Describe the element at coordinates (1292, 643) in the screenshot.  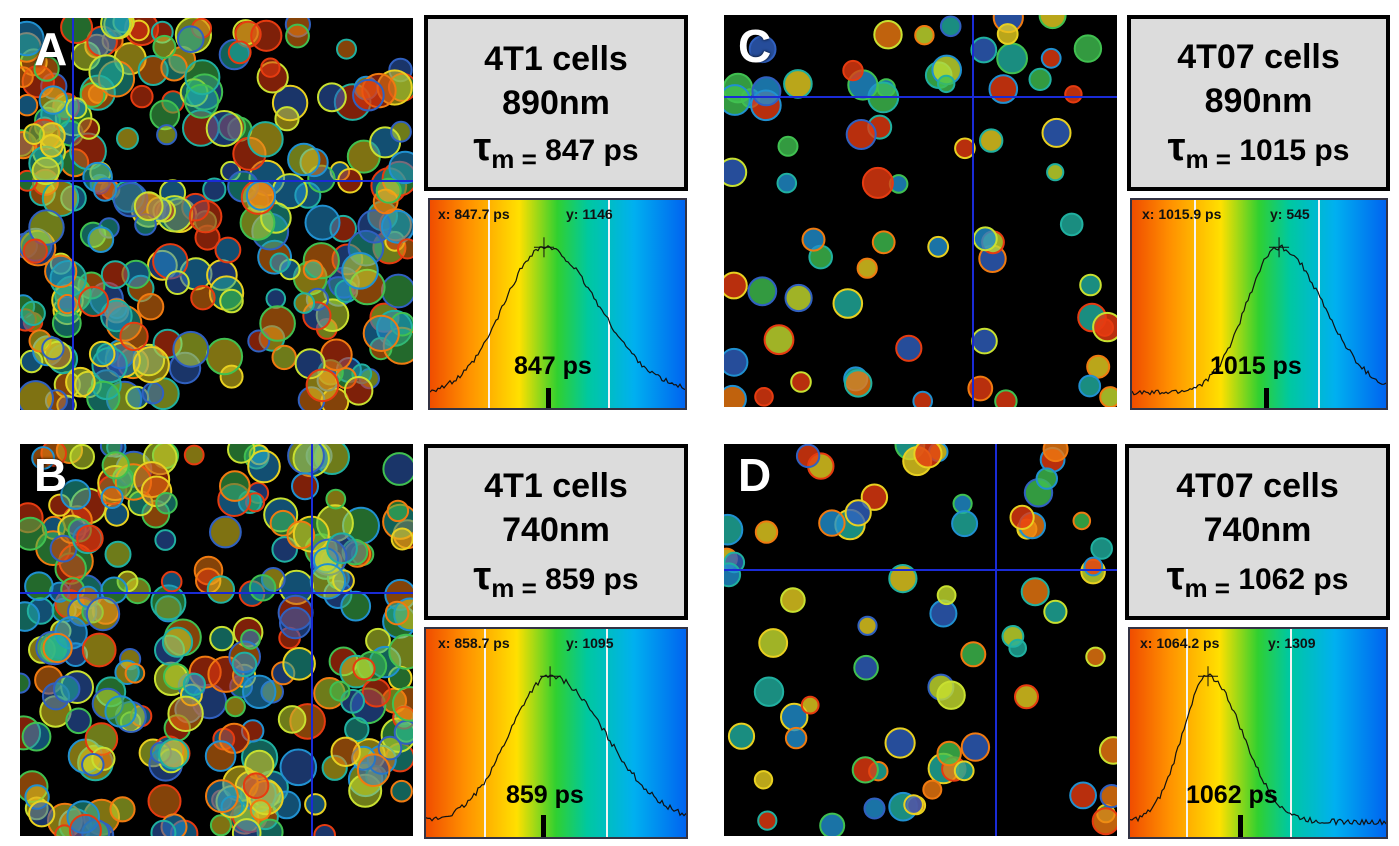
I see `cursor-y-readout-d: y: 1309` at that location.